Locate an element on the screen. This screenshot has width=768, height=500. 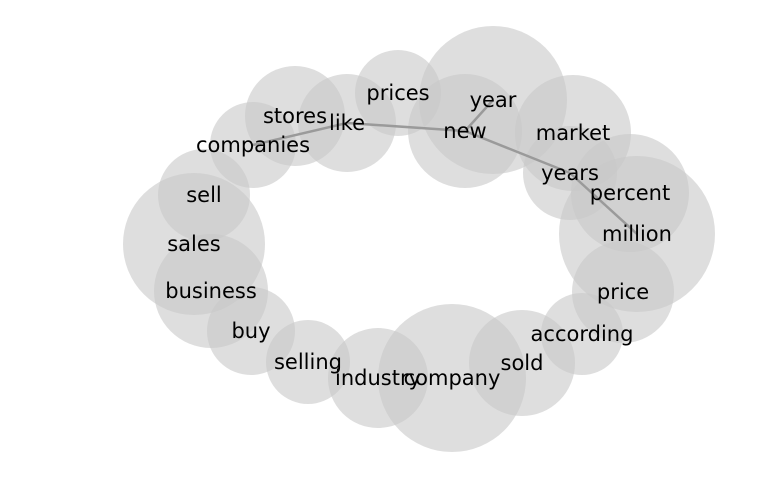
edge-new-year is located at coordinates (479, 115).